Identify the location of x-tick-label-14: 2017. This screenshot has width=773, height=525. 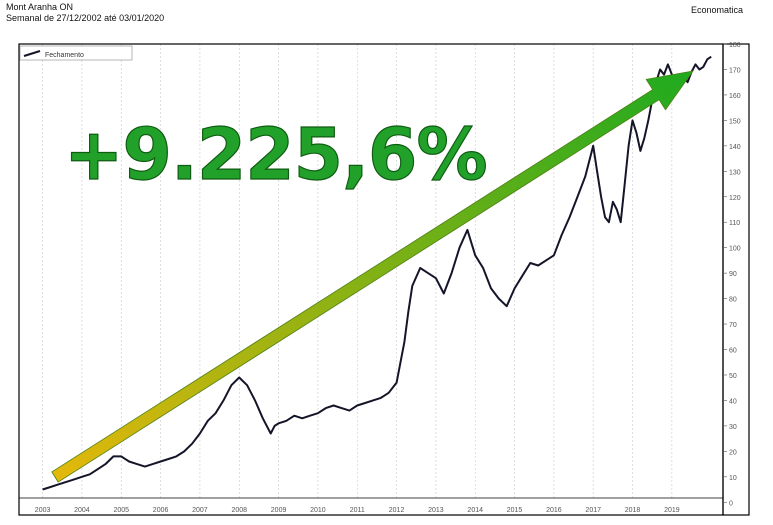
(593, 510).